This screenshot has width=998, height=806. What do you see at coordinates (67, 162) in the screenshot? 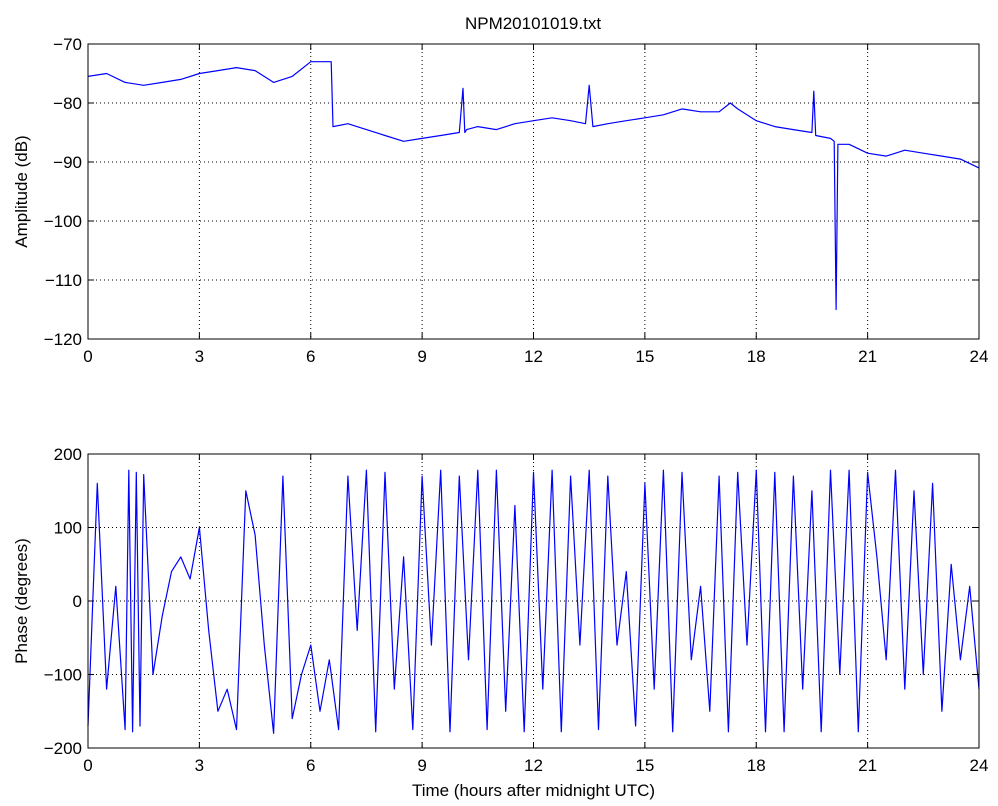
I see `amplitude-y-tick-label: −90` at bounding box center [67, 162].